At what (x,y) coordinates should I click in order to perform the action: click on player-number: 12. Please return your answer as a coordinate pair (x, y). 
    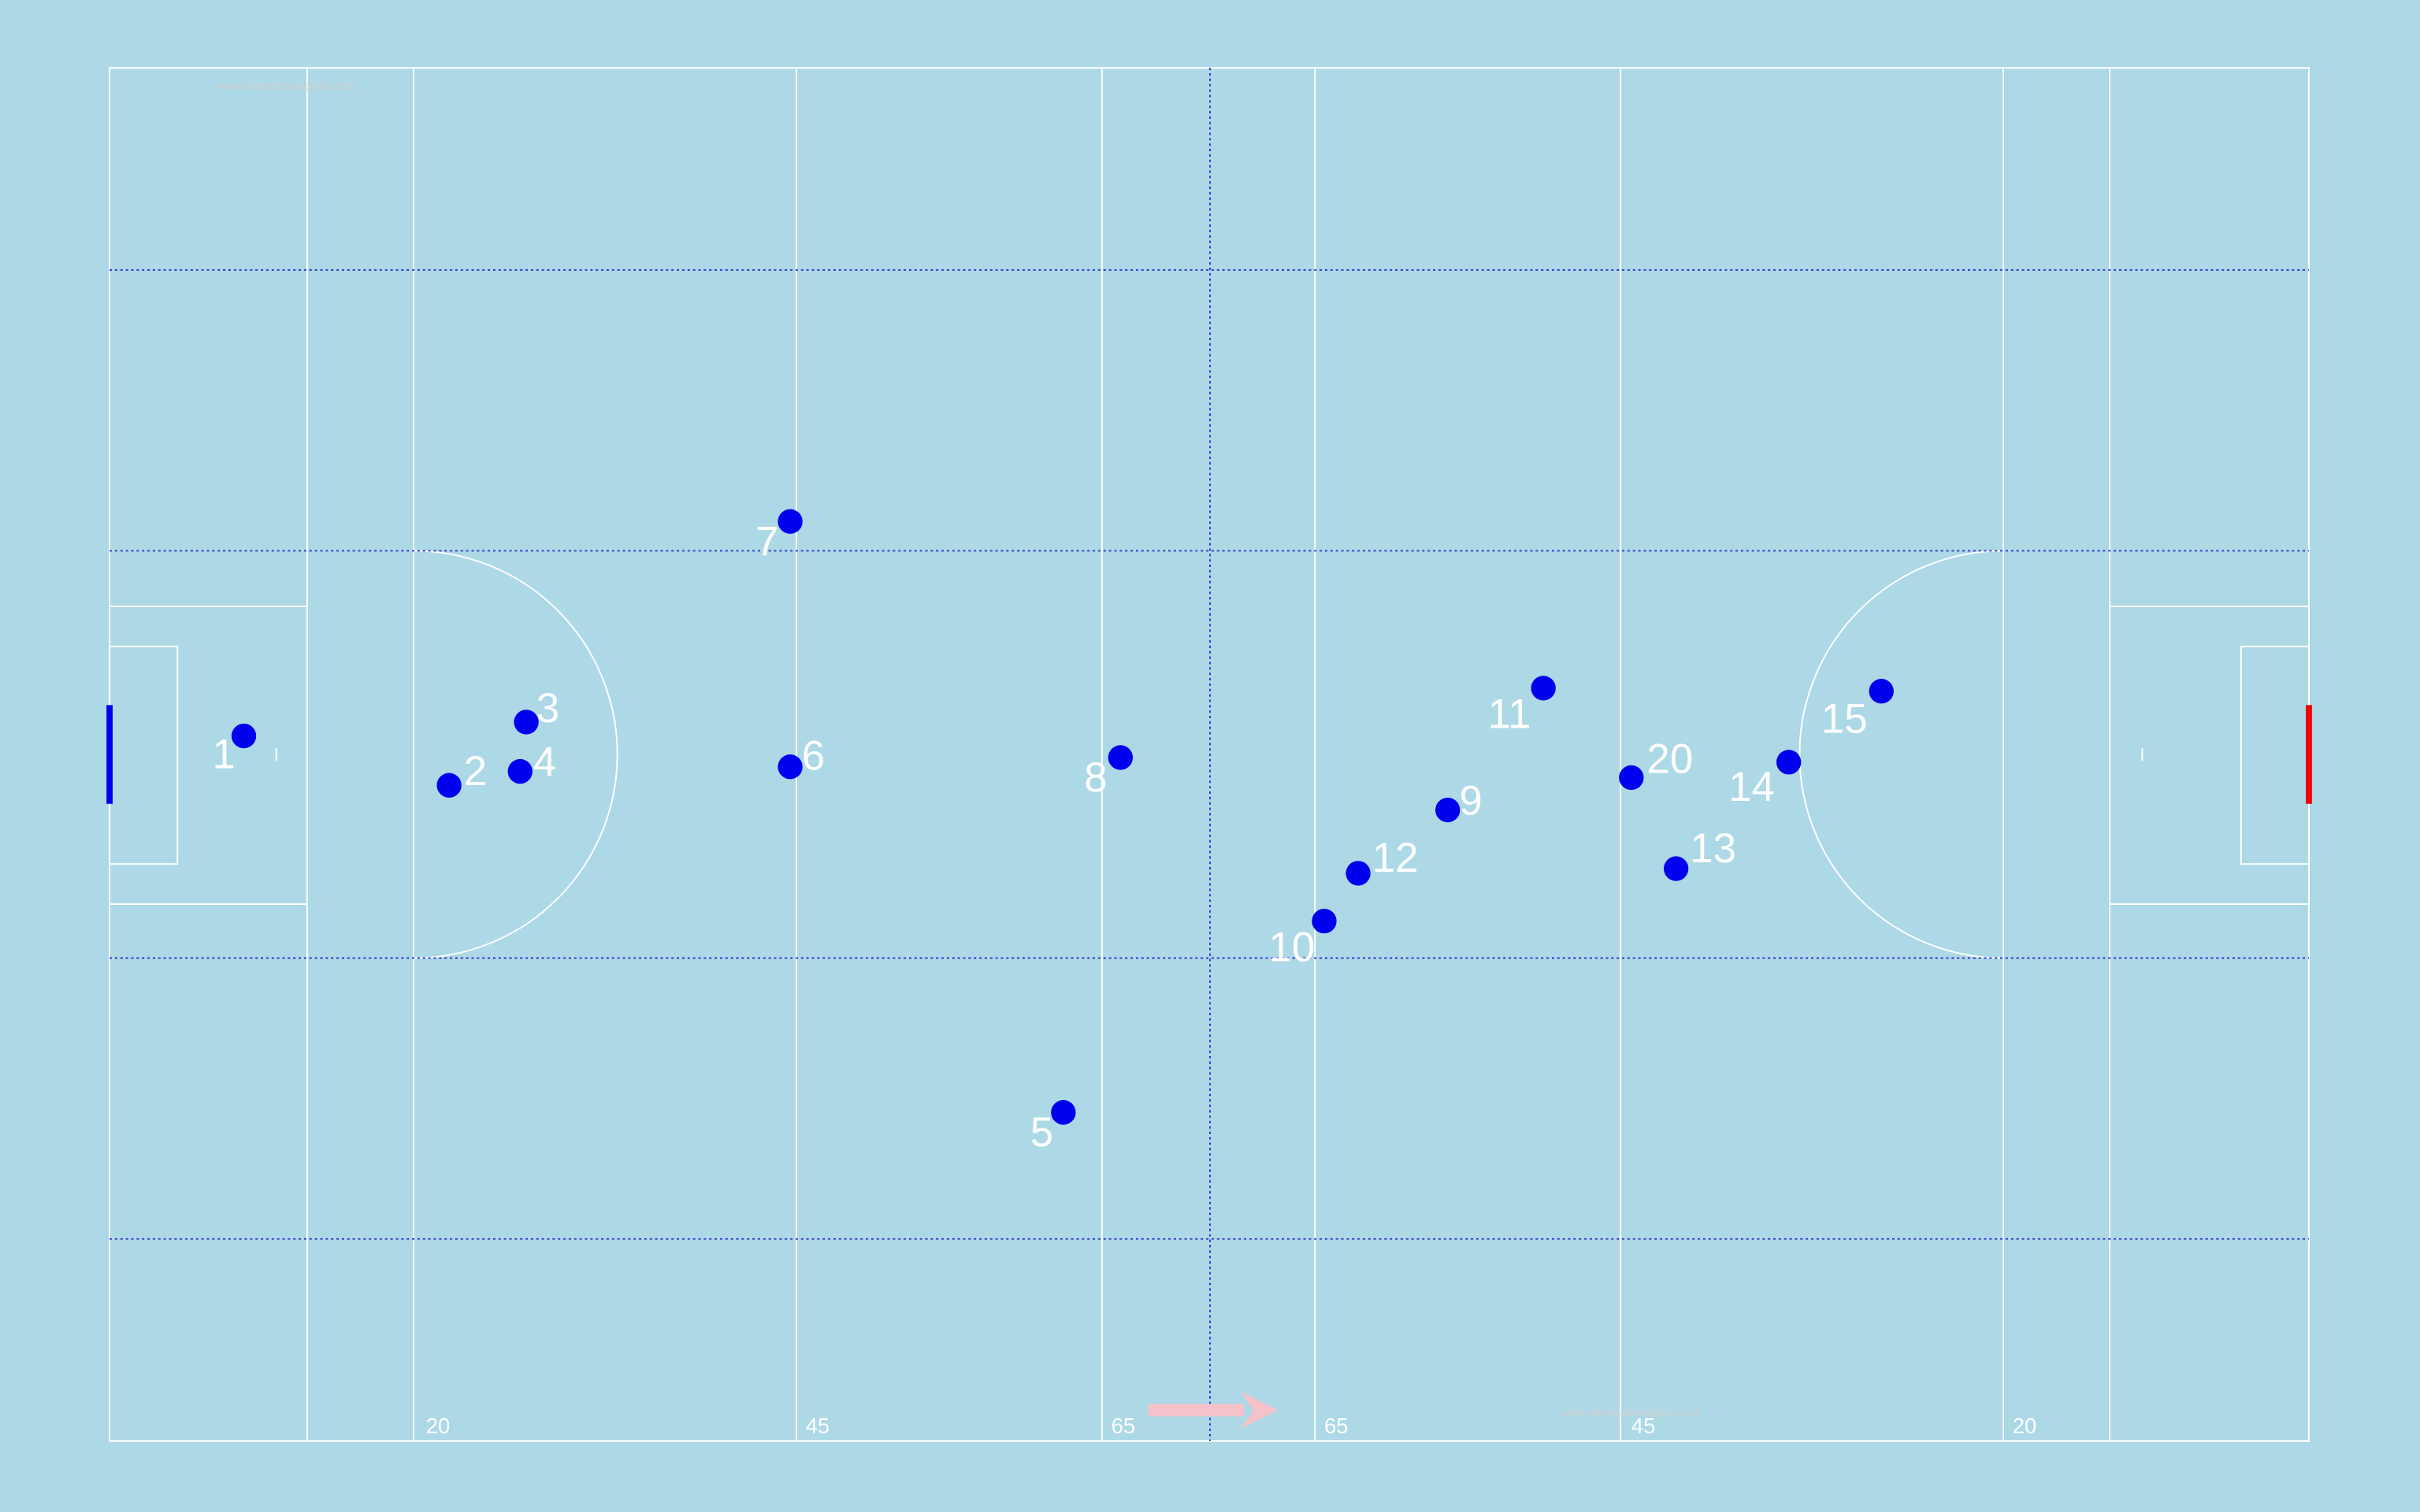
    Looking at the image, I should click on (1395, 858).